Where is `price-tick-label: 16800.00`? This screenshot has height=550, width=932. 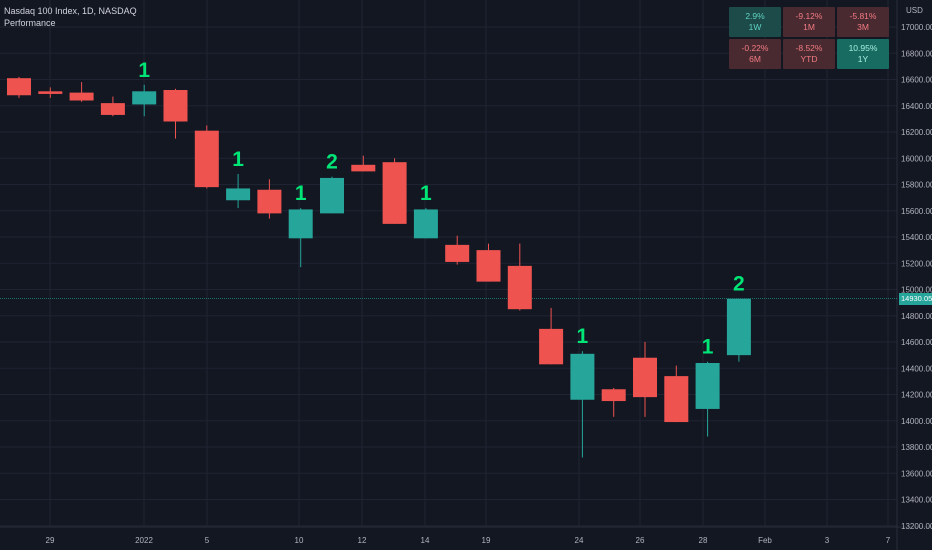 price-tick-label: 16800.00 is located at coordinates (916, 53).